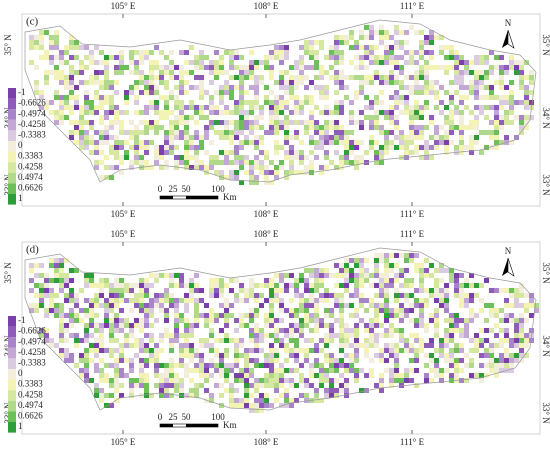  Describe the element at coordinates (20, 426) in the screenshot. I see `legend-label: 1` at that location.